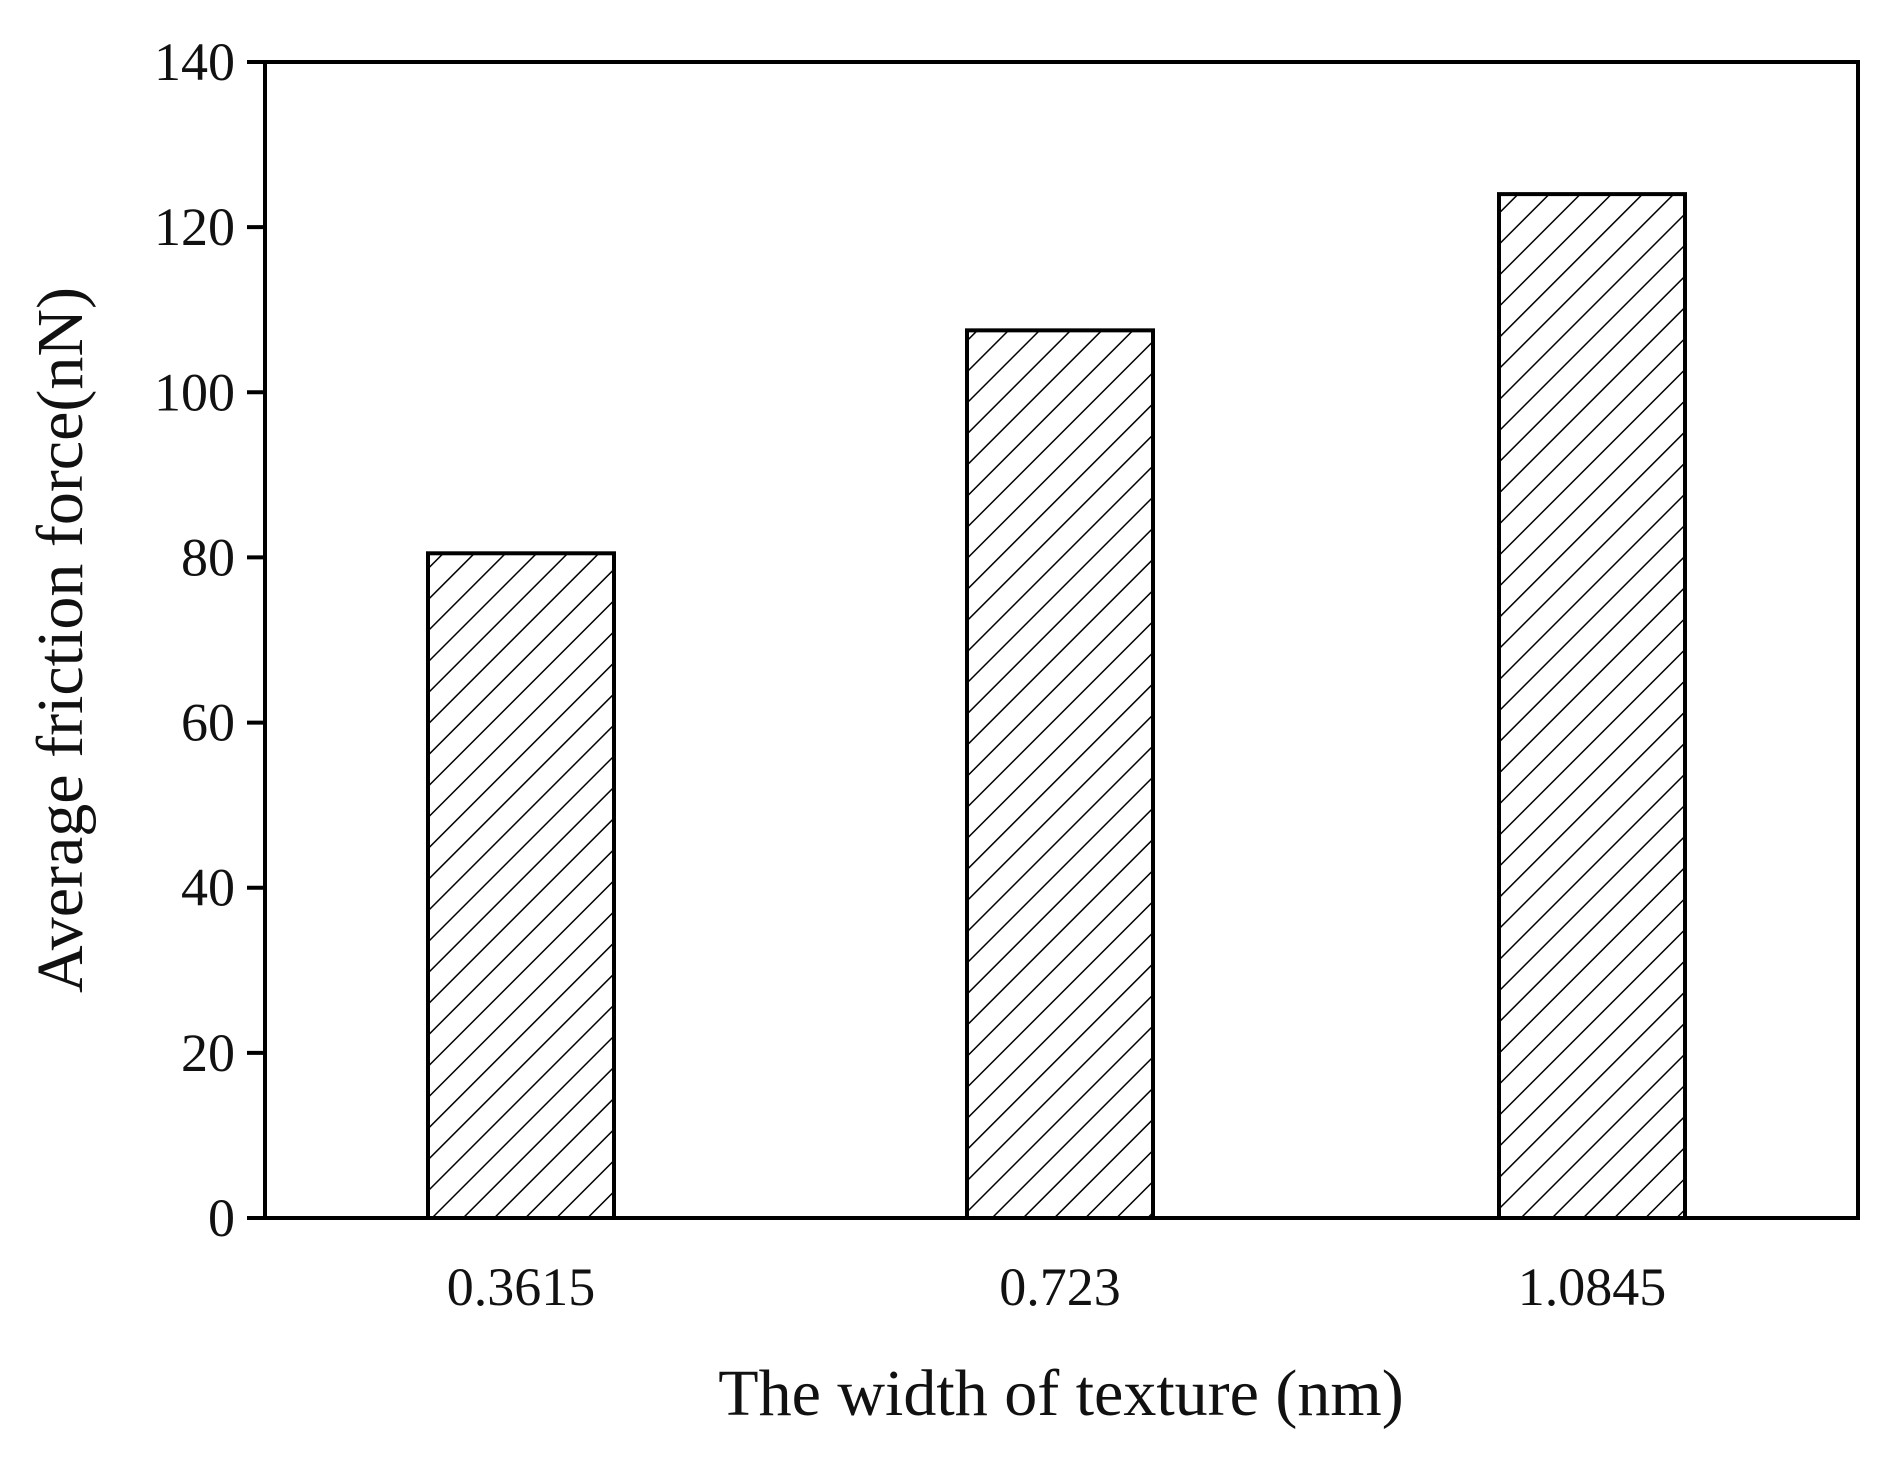  What do you see at coordinates (208, 1053) in the screenshot?
I see `y-tick-label: 20` at bounding box center [208, 1053].